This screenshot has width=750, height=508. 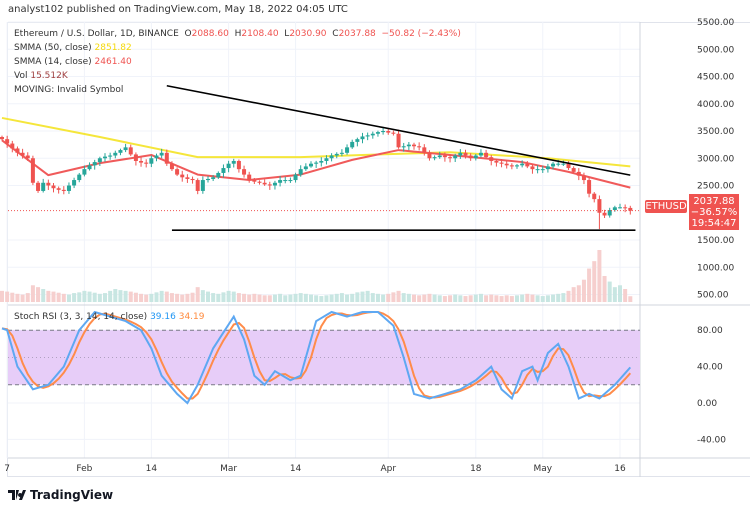 I want to click on smma50-legend: SMMA (50, close) 2851.82, so click(x=73, y=48).